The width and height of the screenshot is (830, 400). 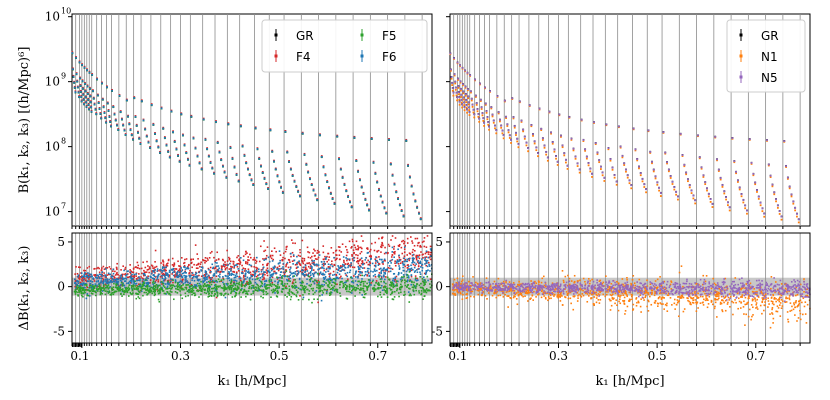 I want to click on ytick-exponent: 7, so click(x=63, y=206).